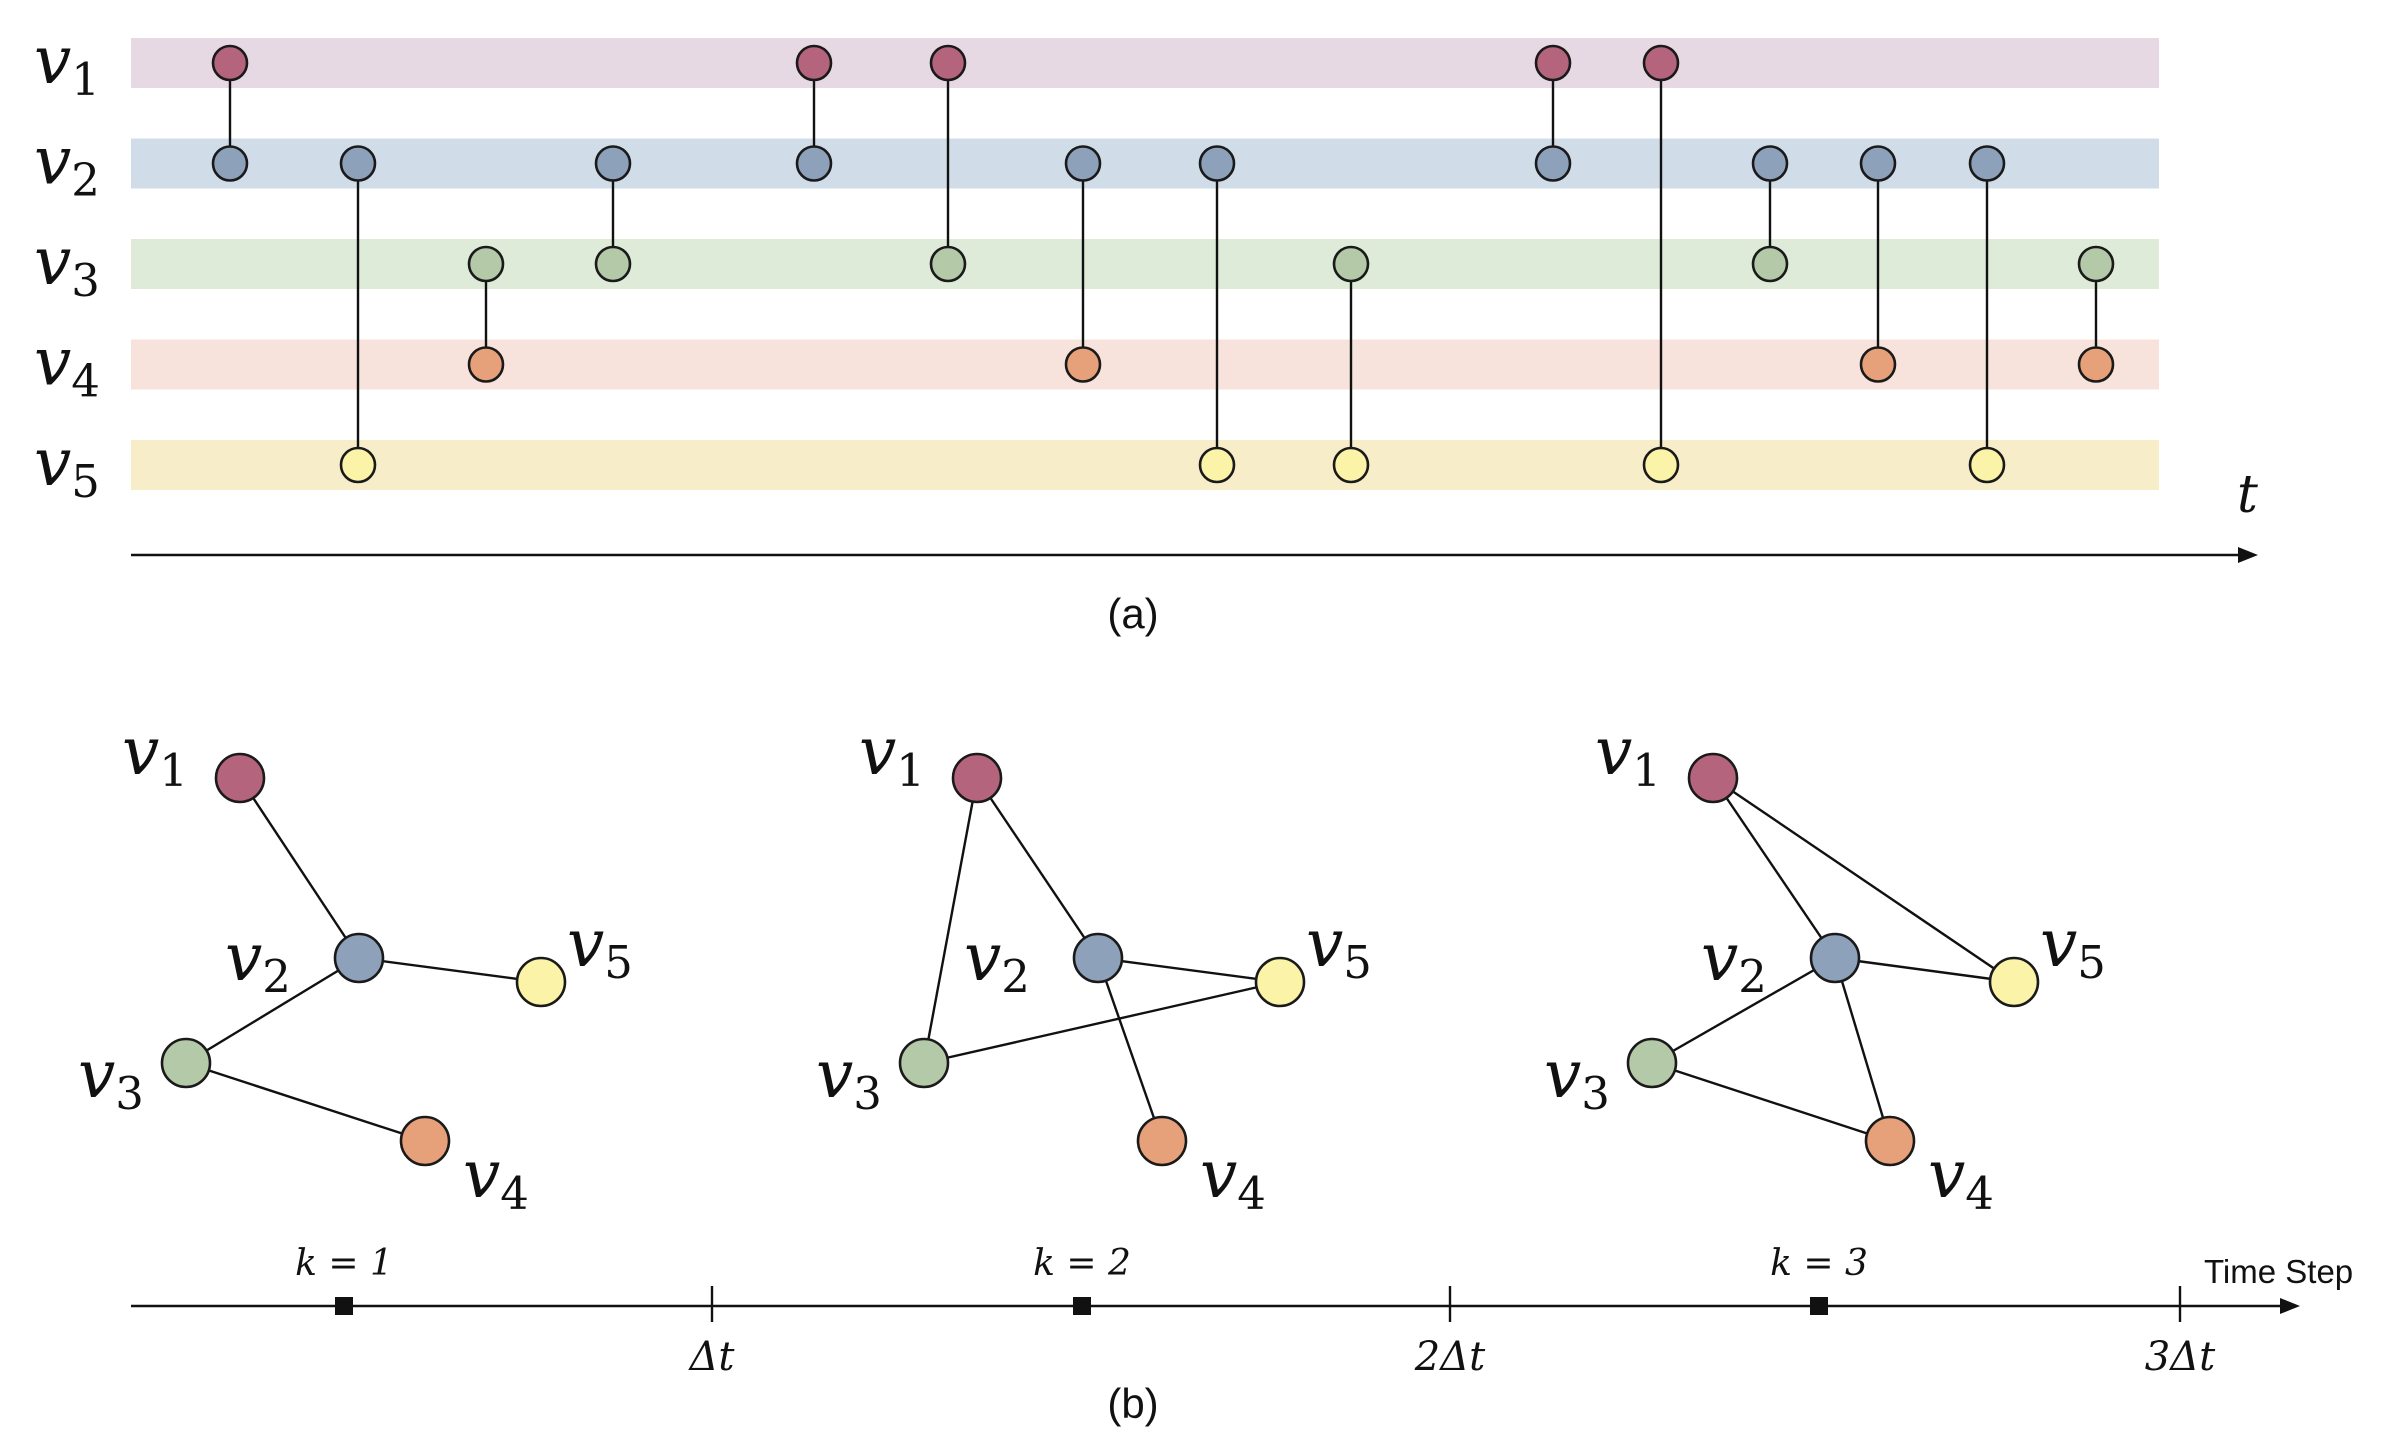  What do you see at coordinates (2180, 1357) in the screenshot?
I see `tick-label-3: 3Δt` at bounding box center [2180, 1357].